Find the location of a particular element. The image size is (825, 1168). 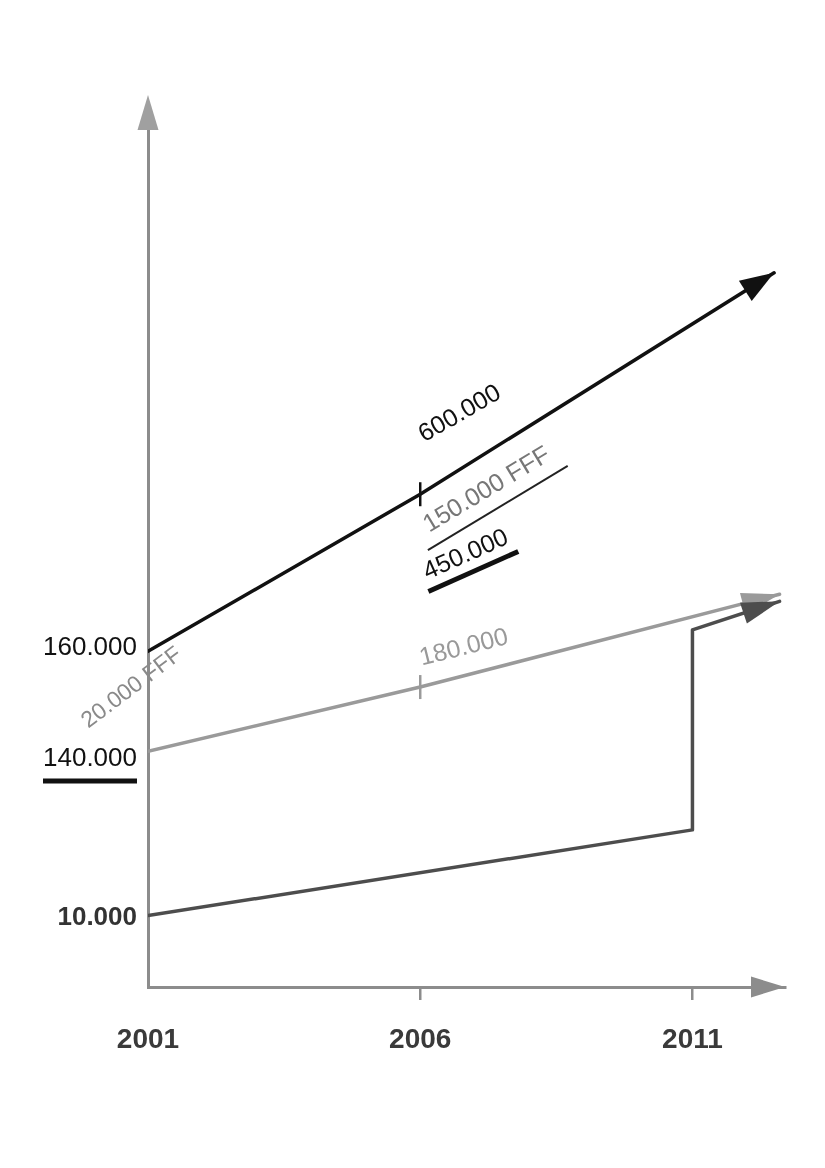

x-tick-label: 2011 is located at coordinates (692, 1038).